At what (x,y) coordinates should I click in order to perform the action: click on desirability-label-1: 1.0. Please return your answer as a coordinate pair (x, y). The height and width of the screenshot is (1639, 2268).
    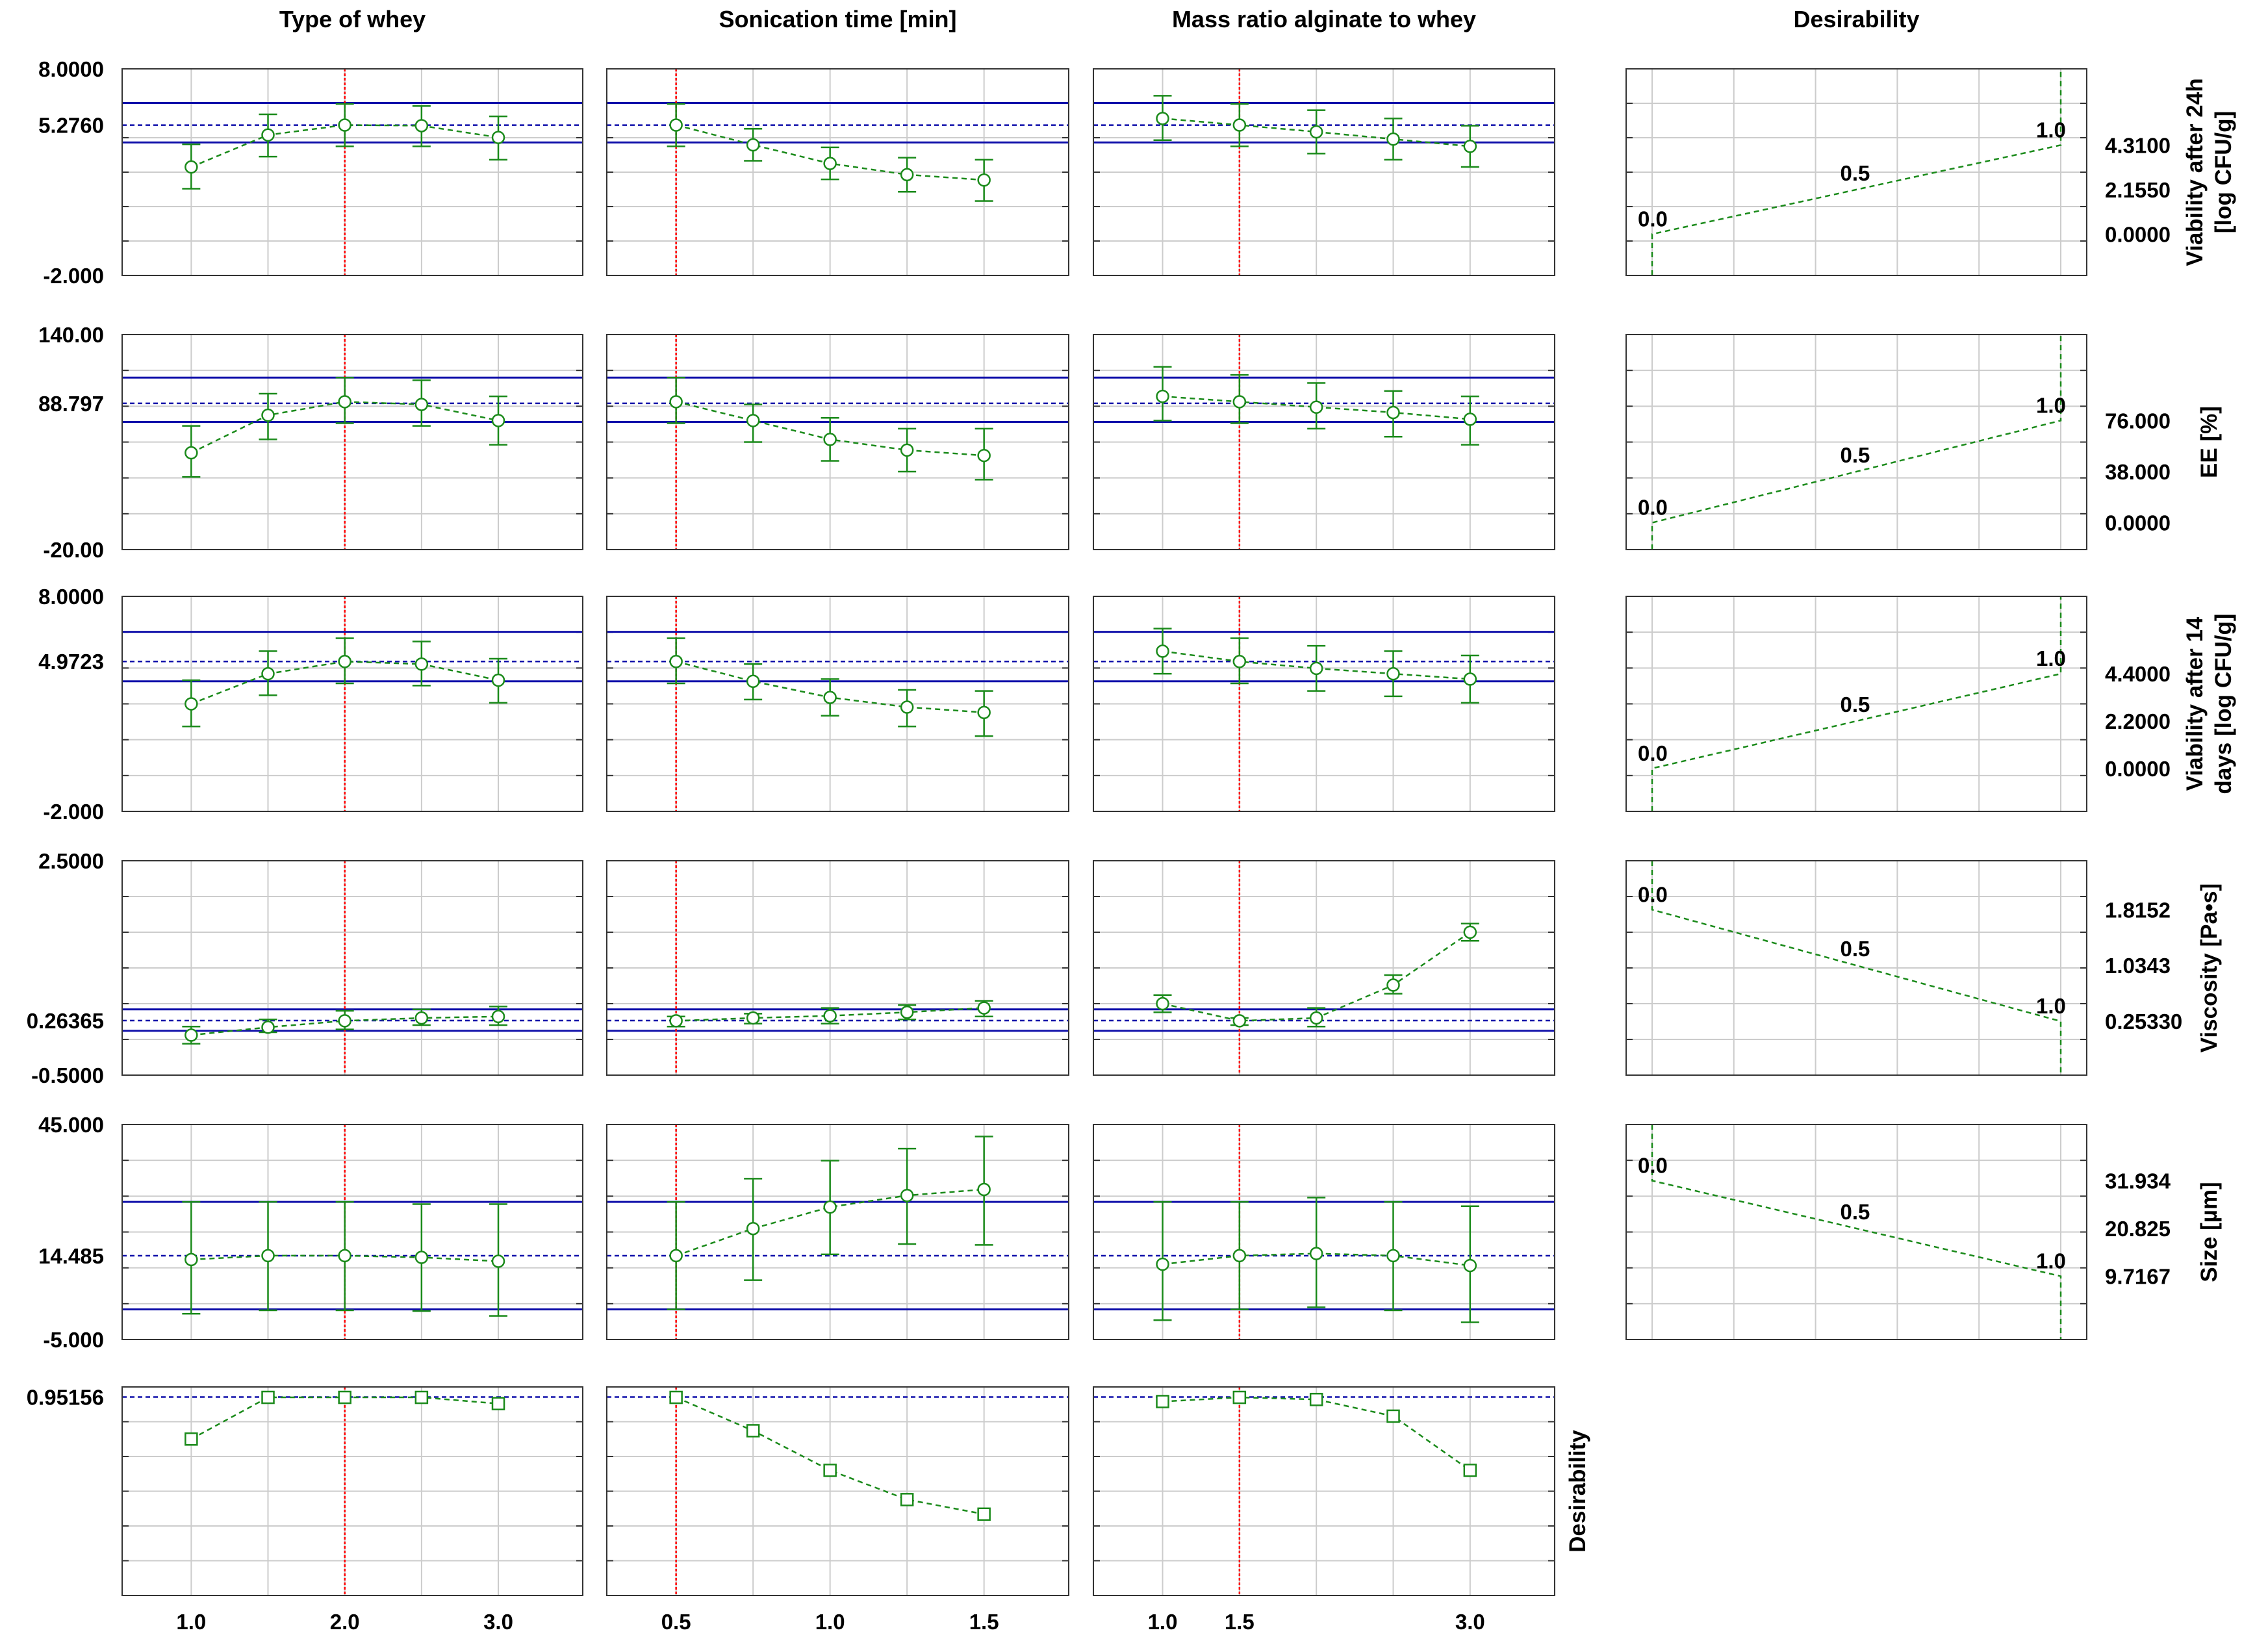
    Looking at the image, I should click on (2051, 1261).